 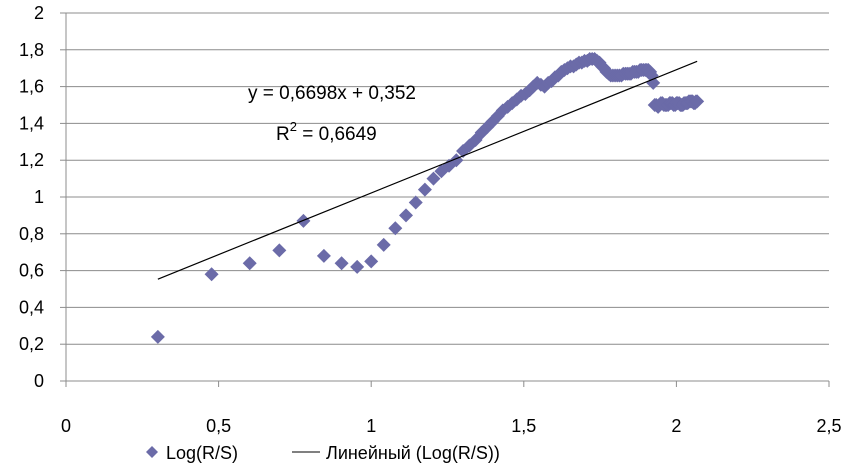 I want to click on x-tick-label: 0, so click(x=66, y=426).